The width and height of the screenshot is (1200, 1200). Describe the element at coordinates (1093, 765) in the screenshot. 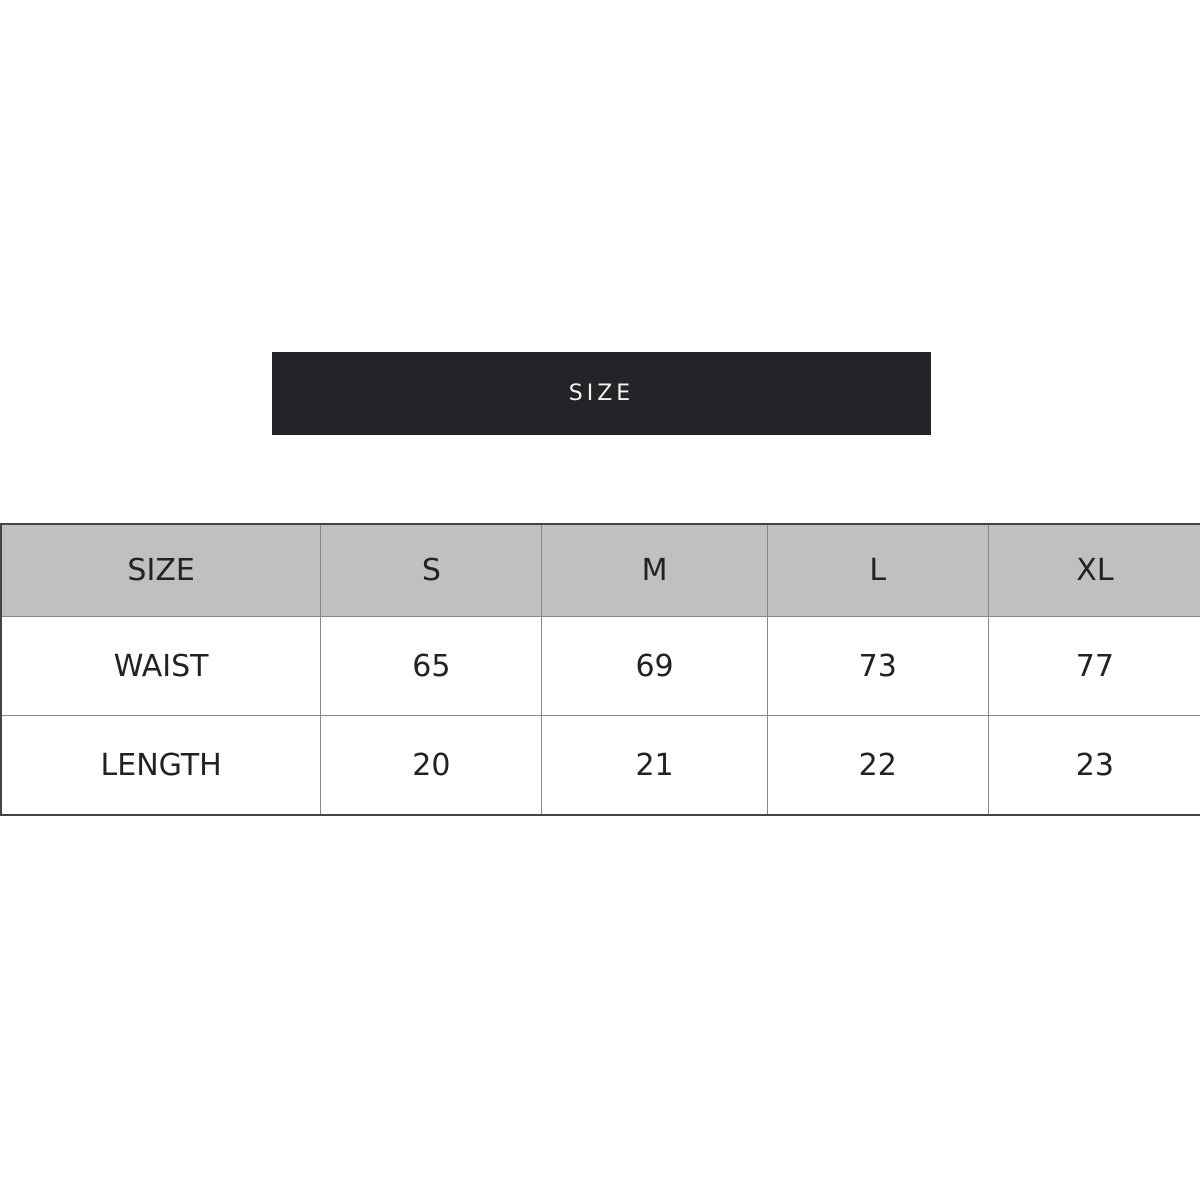

I see `table-cell: 23` at that location.